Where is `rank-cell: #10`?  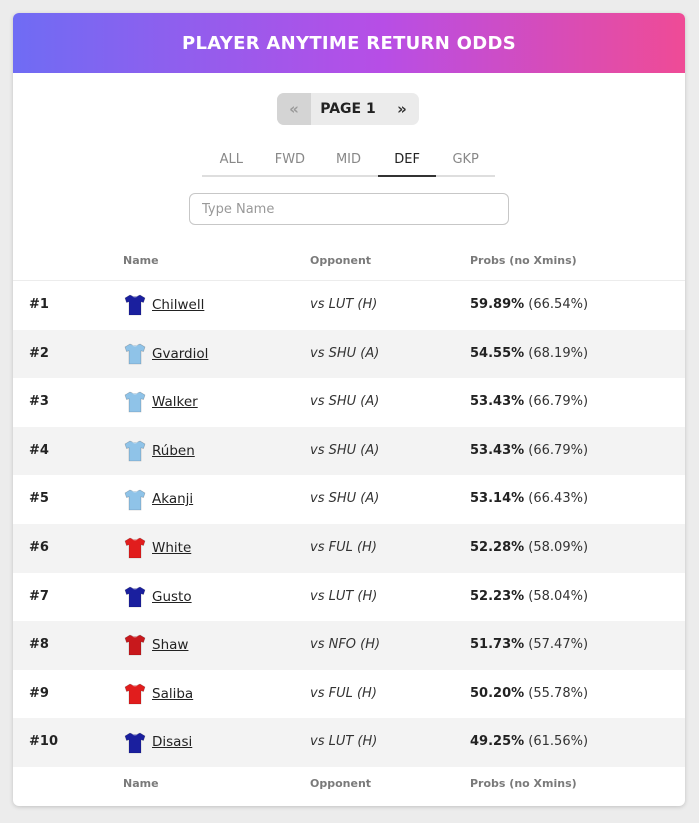
rank-cell: #10 is located at coordinates (43, 742).